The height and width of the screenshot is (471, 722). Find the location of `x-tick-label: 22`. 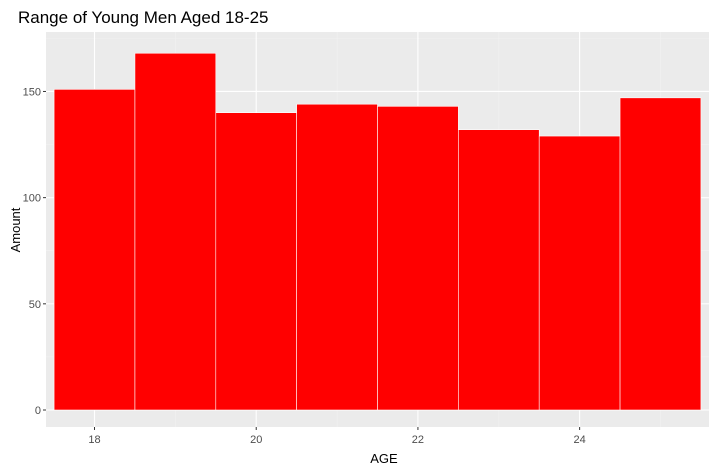

x-tick-label: 22 is located at coordinates (418, 440).